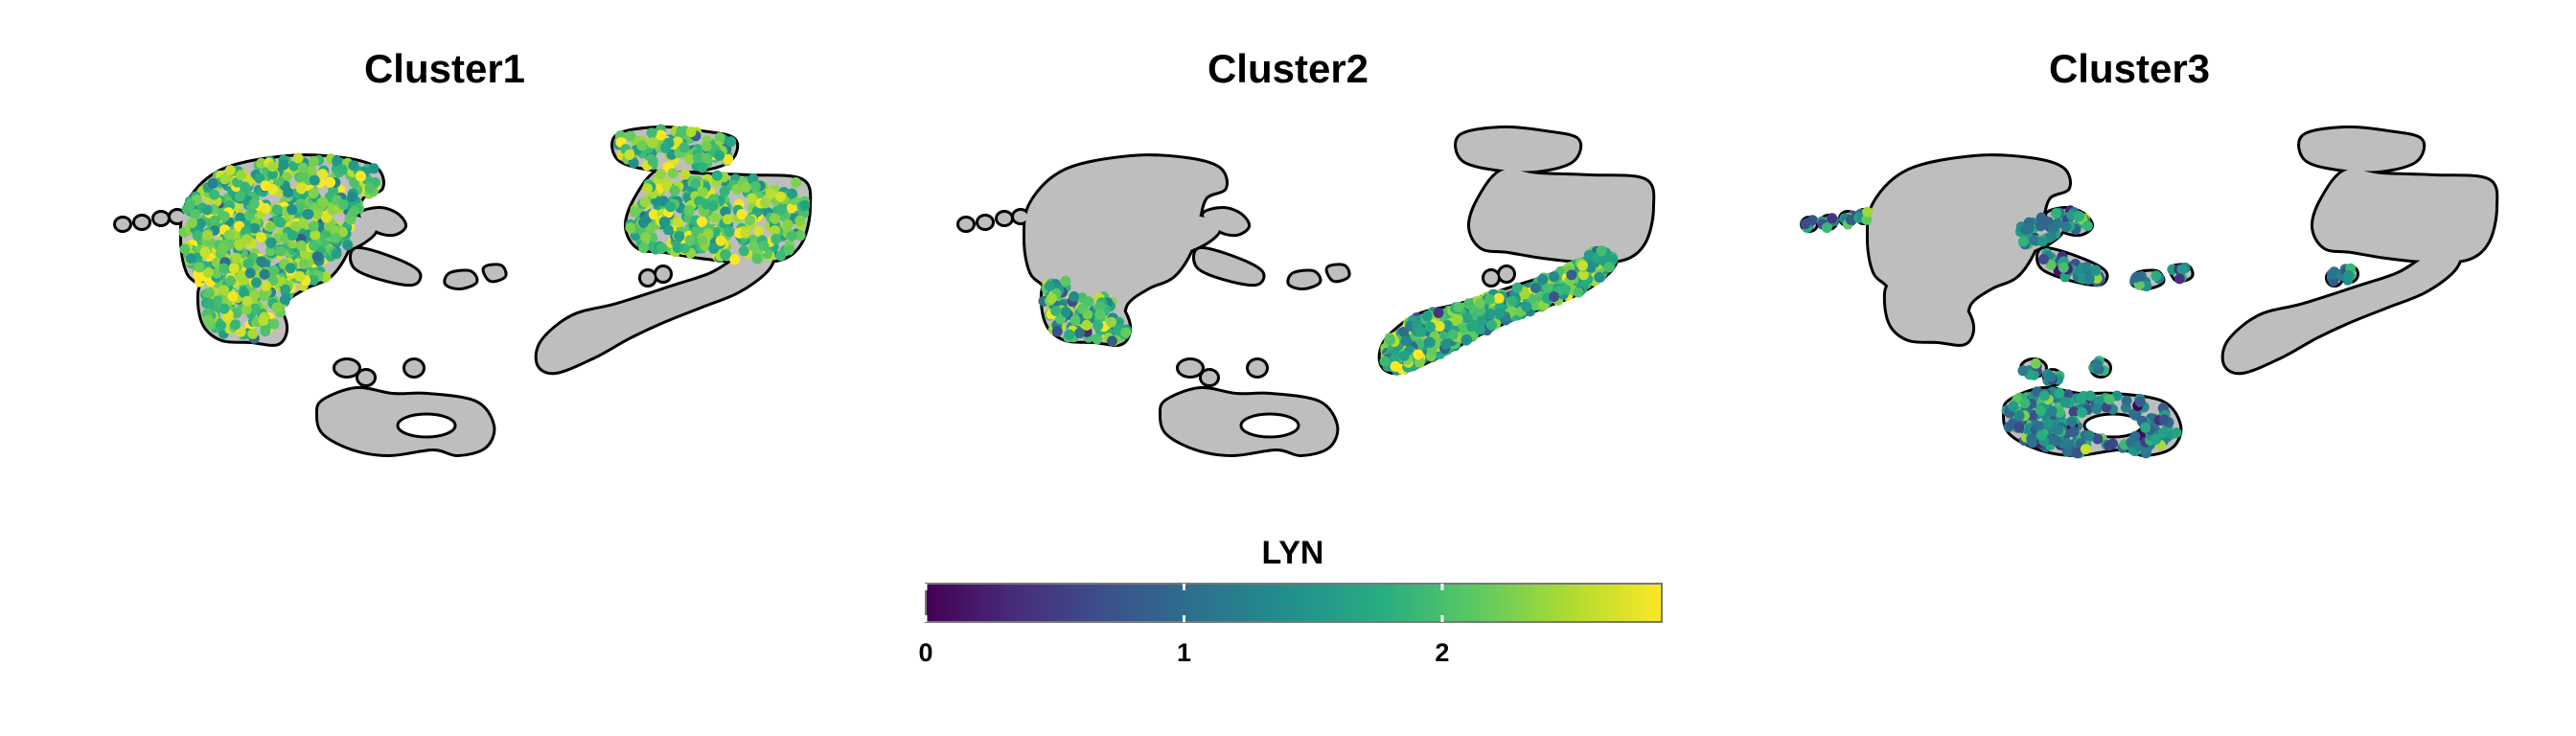  Describe the element at coordinates (1184, 652) in the screenshot. I see `colorbar-tick-label: 1` at that location.